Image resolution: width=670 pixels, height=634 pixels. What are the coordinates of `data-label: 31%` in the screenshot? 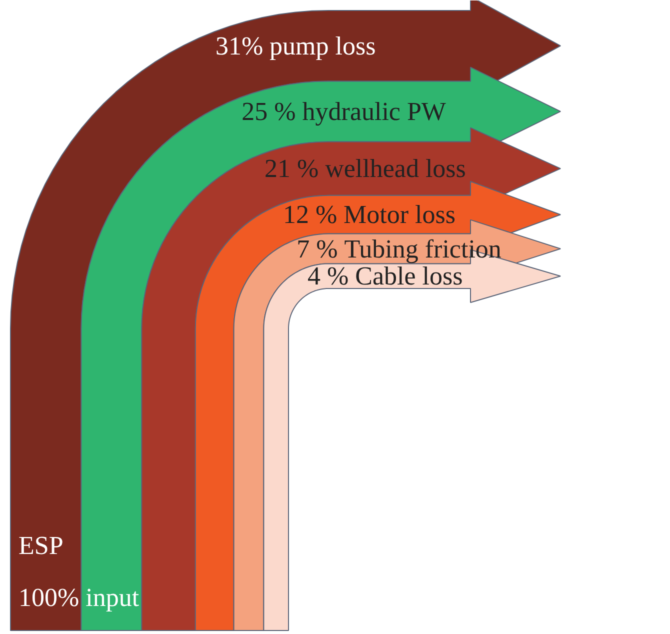 It's located at (239, 45).